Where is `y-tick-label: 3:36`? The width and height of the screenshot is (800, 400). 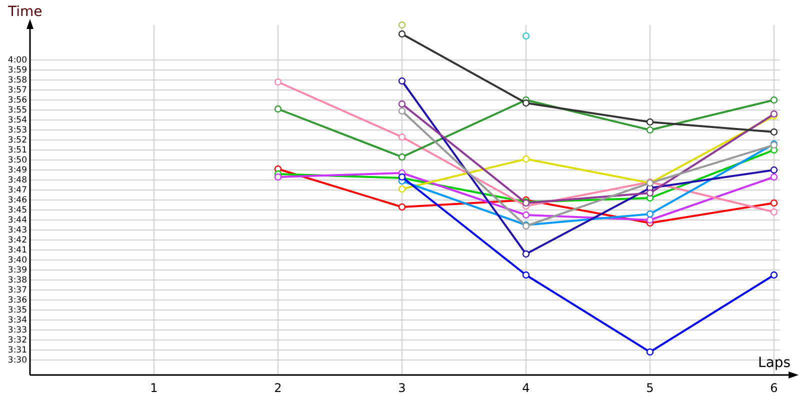
y-tick-label: 3:36 is located at coordinates (17, 301).